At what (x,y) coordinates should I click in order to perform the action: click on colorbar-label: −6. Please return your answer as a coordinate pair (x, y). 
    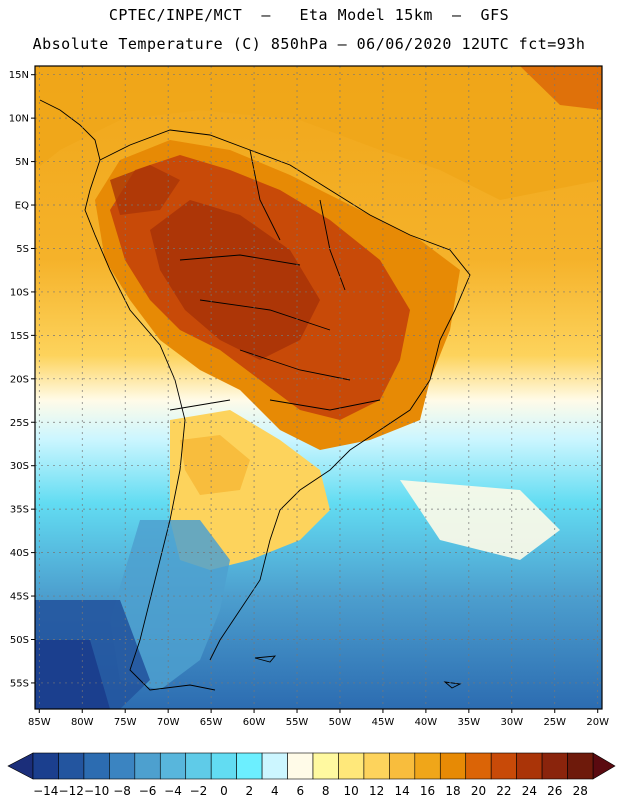
    Looking at the image, I should click on (148, 791).